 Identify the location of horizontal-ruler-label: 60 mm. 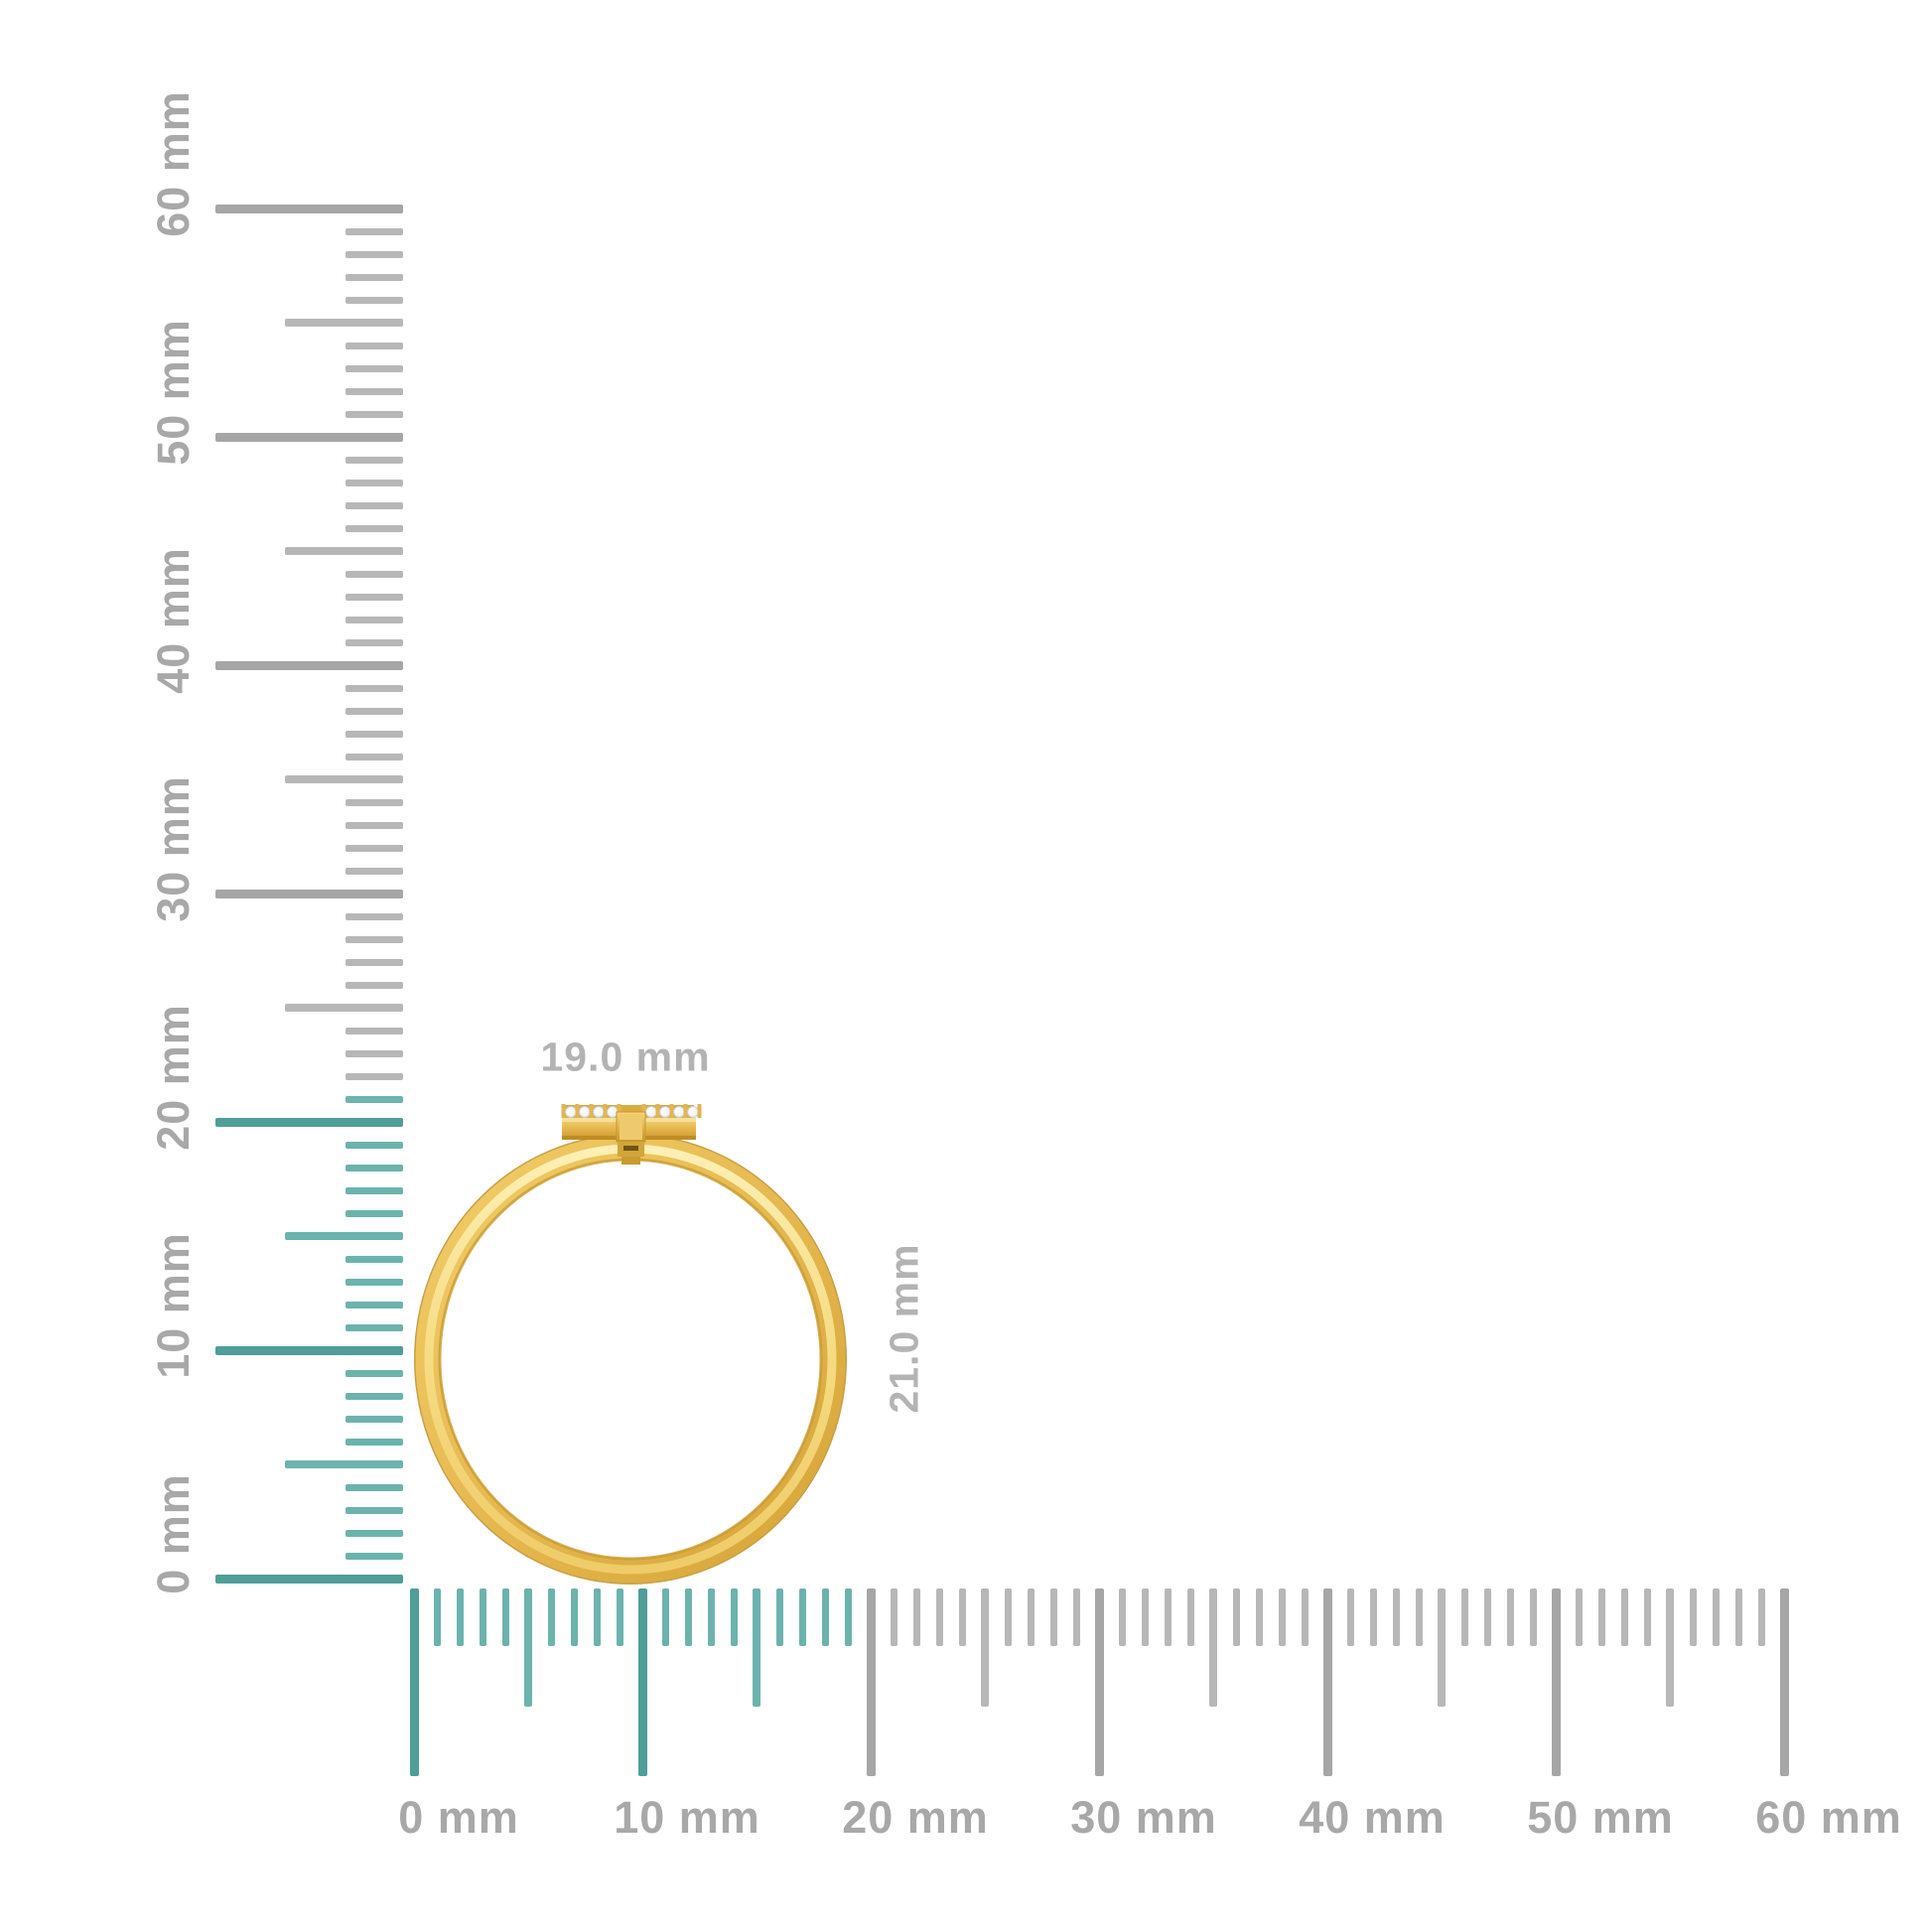
(1828, 1818).